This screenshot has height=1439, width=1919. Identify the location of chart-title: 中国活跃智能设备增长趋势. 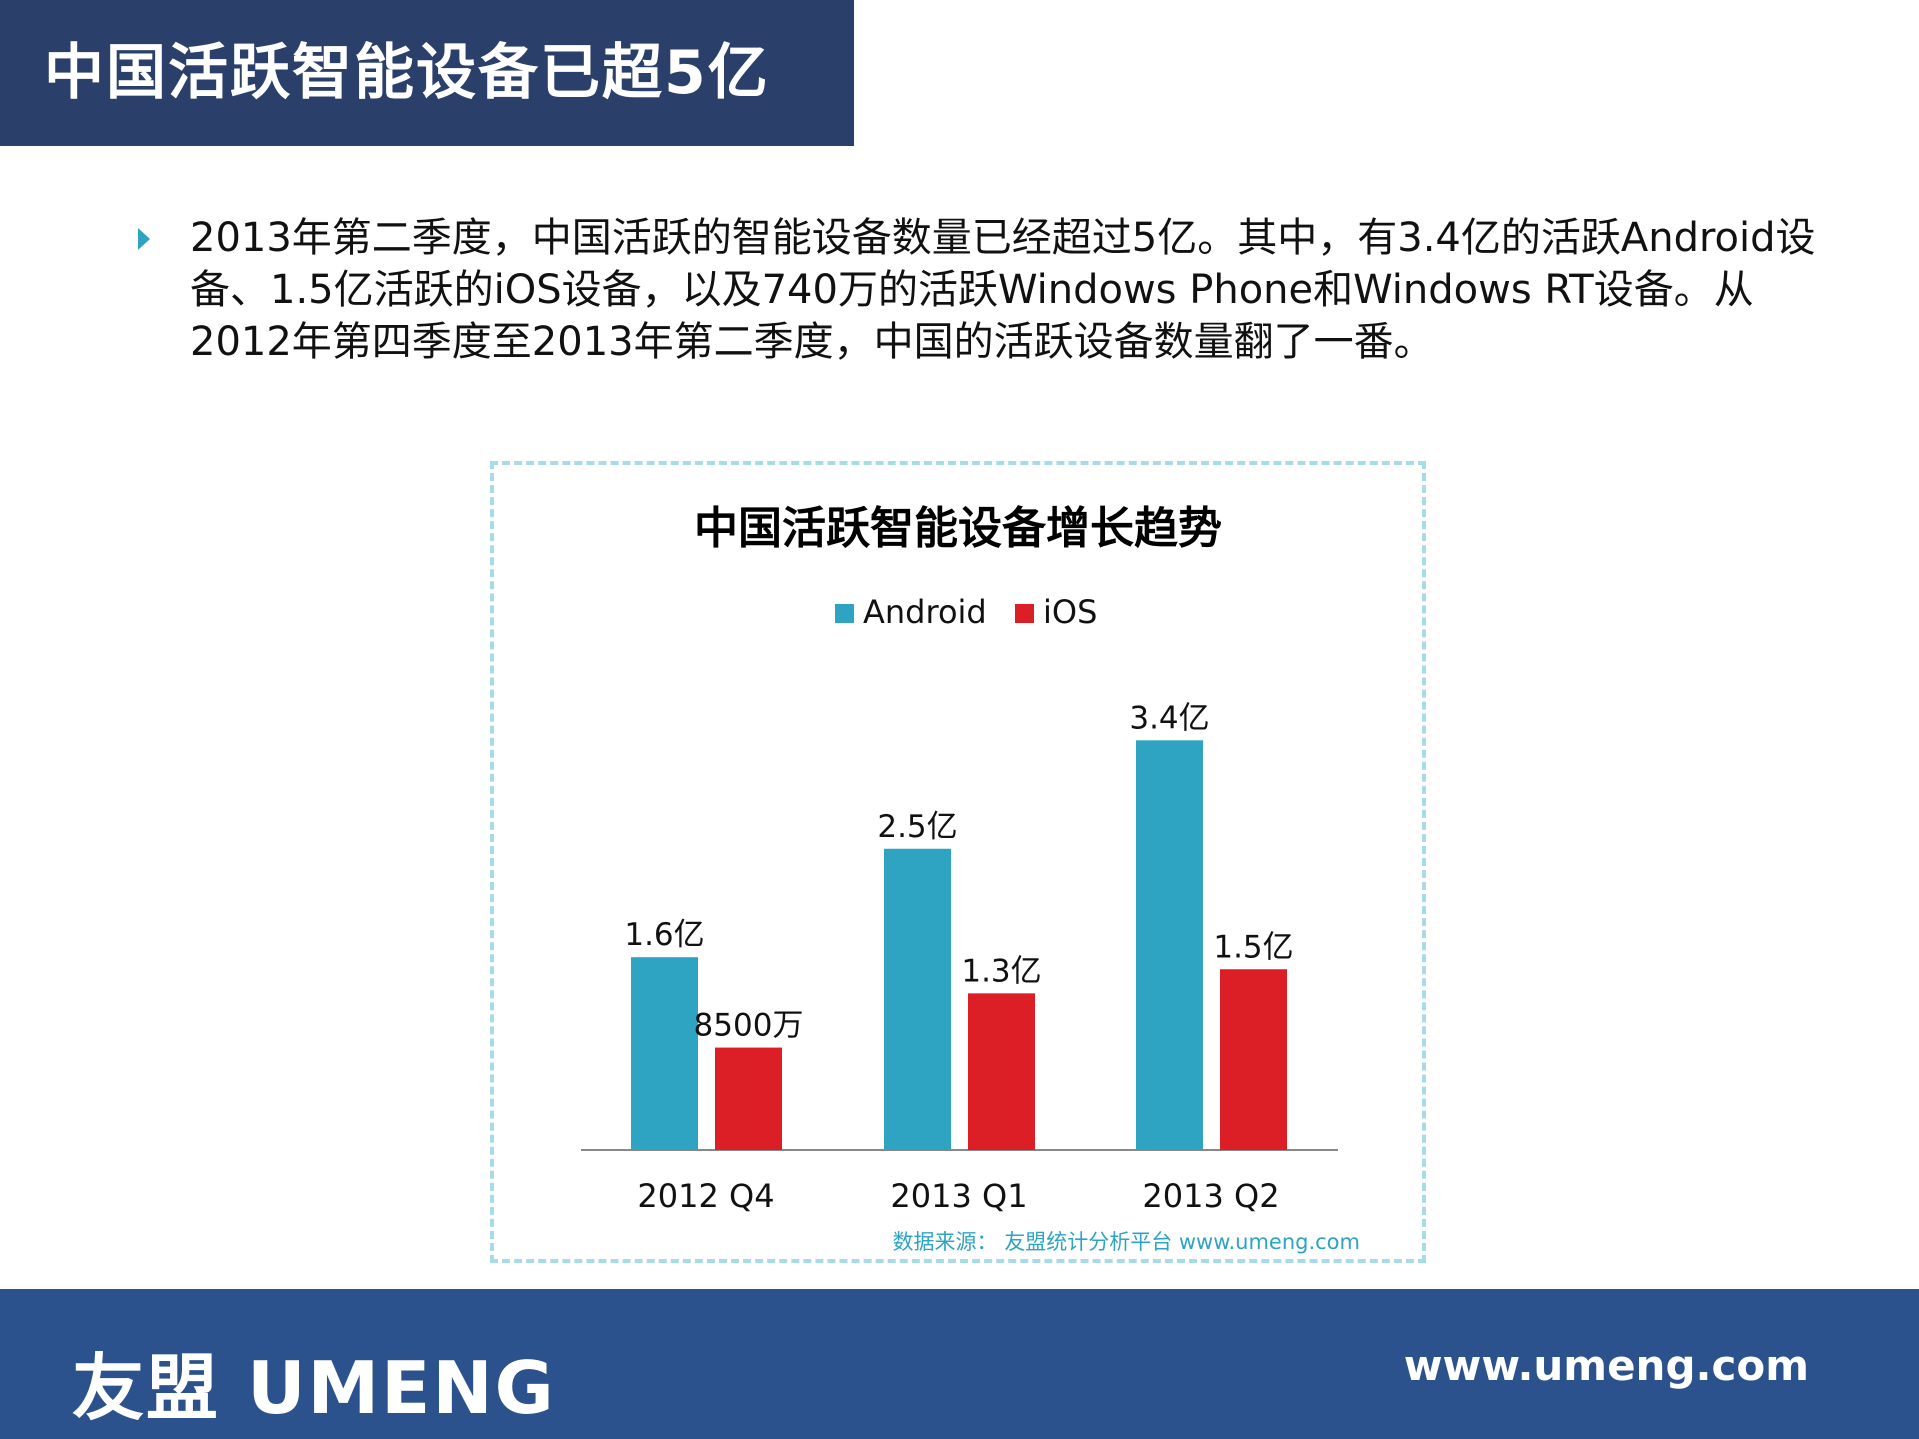
(958, 528).